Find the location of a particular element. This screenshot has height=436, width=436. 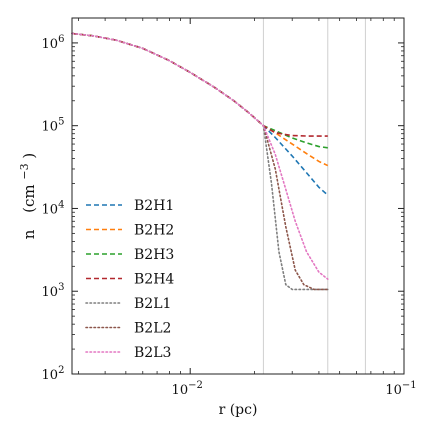

y-axis-label-unit-exponent: −3 is located at coordinates (24, 171).